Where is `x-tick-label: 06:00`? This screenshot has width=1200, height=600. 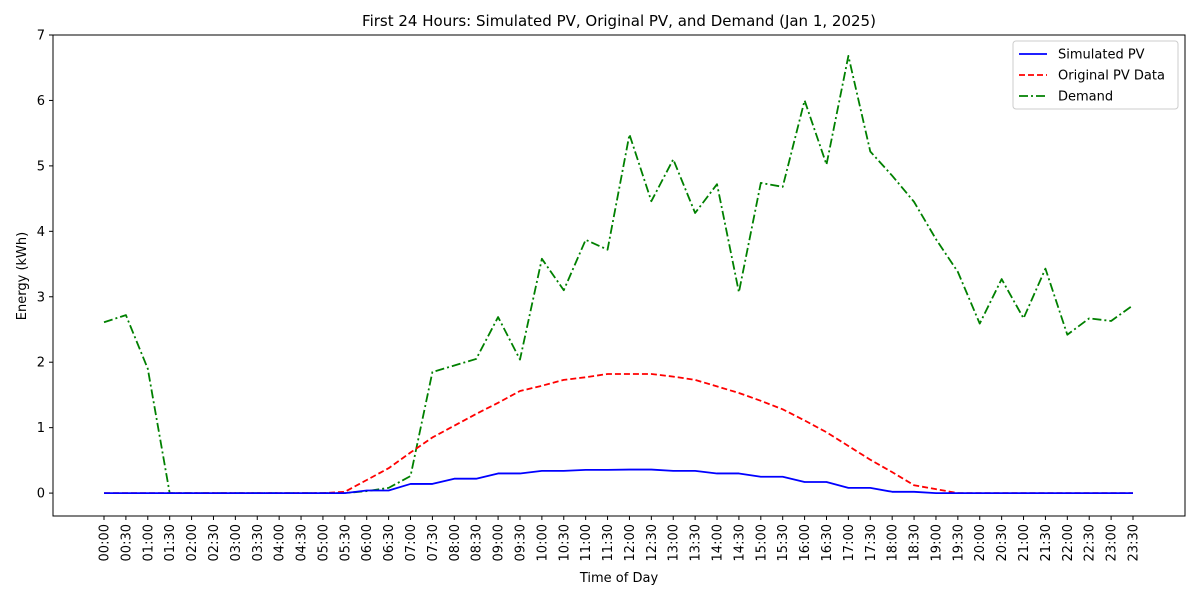
x-tick-label: 06:00 is located at coordinates (367, 542).